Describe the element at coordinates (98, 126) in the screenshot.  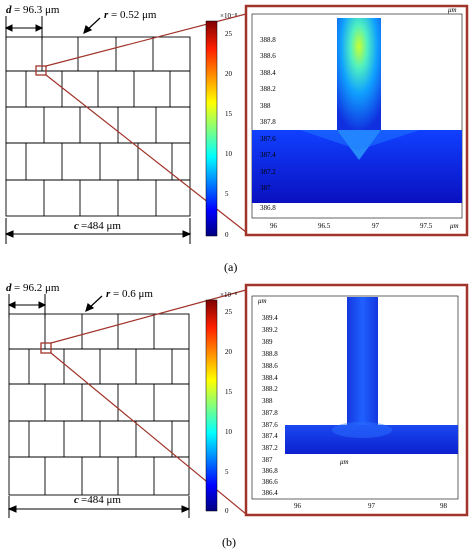
I see `grain-network-a` at that location.